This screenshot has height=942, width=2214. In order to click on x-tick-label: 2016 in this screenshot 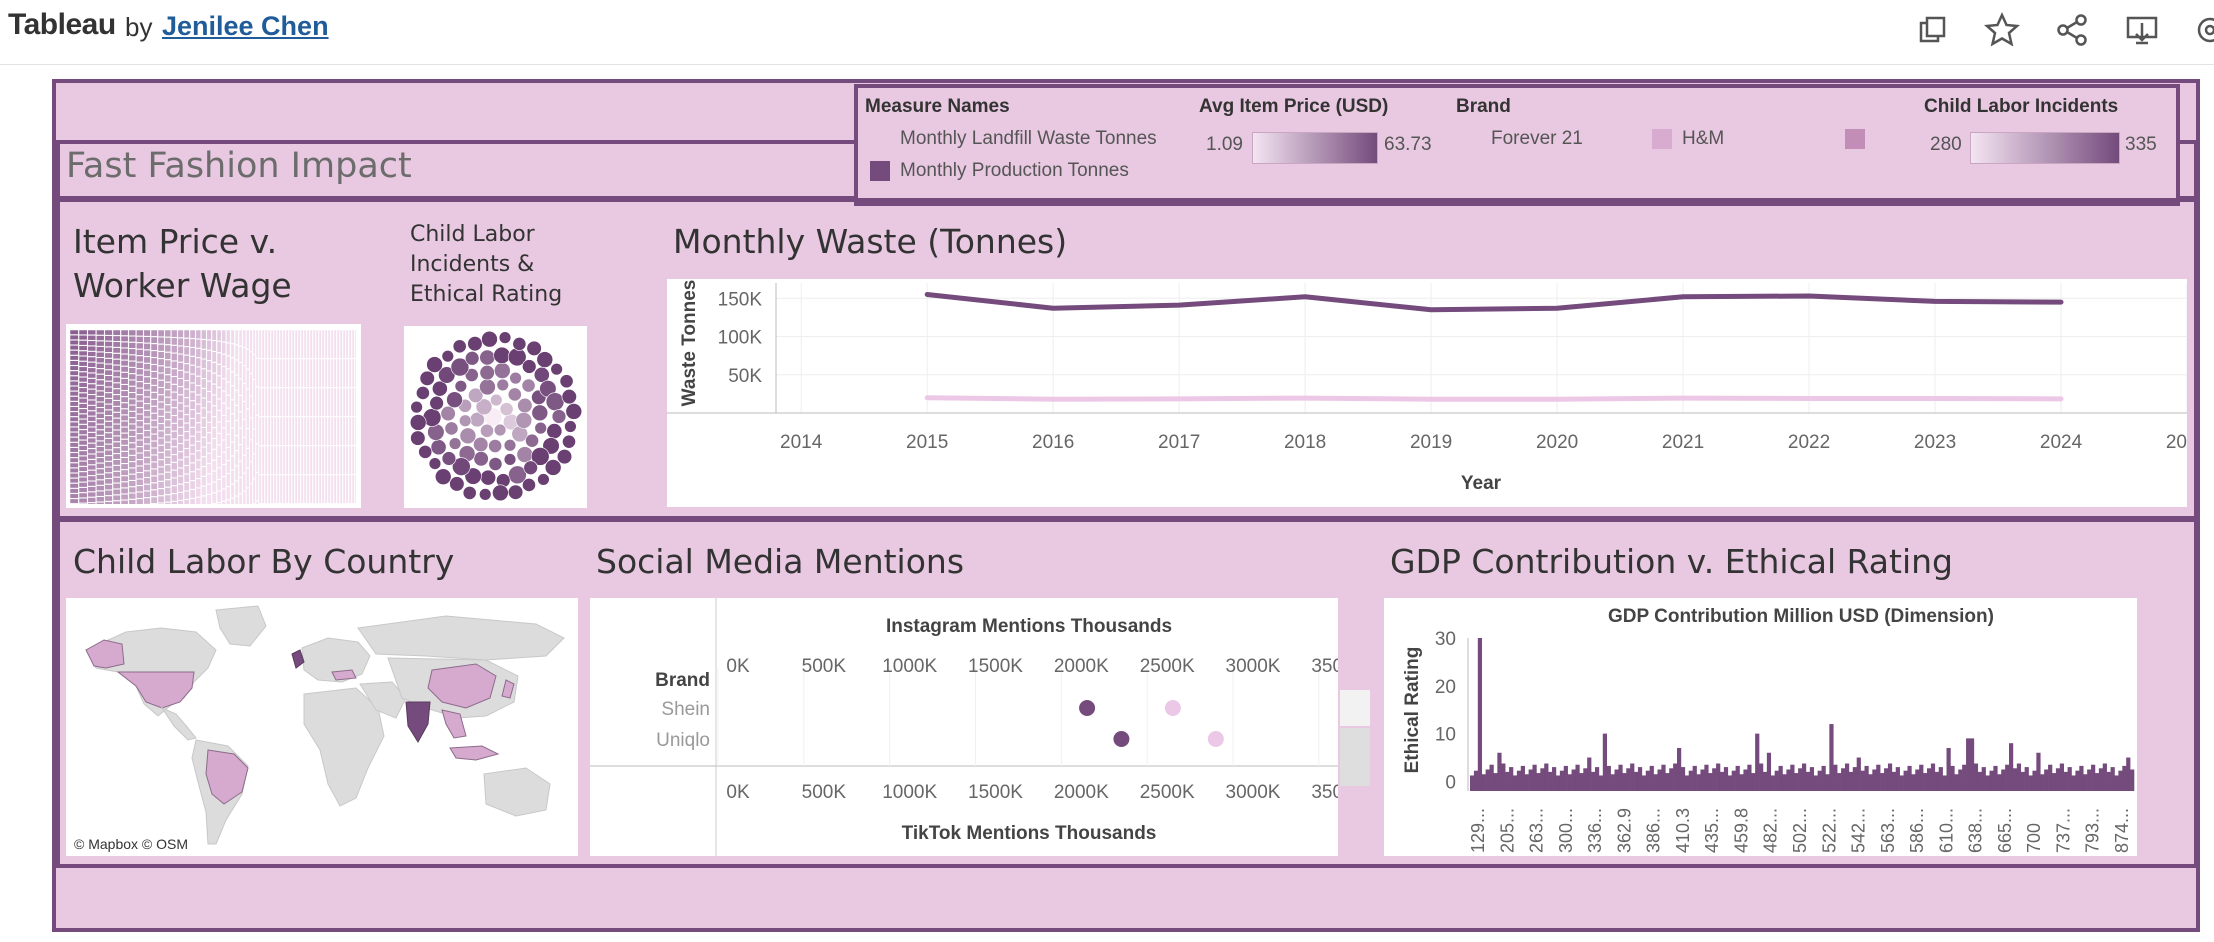, I will do `click(1053, 442)`.